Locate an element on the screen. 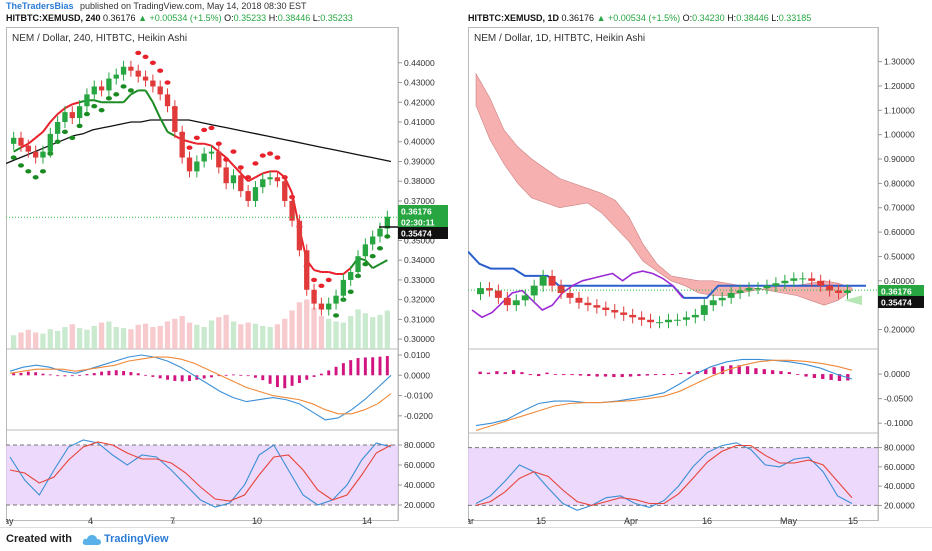  price-tick-label: 0.34000 is located at coordinates (419, 260).